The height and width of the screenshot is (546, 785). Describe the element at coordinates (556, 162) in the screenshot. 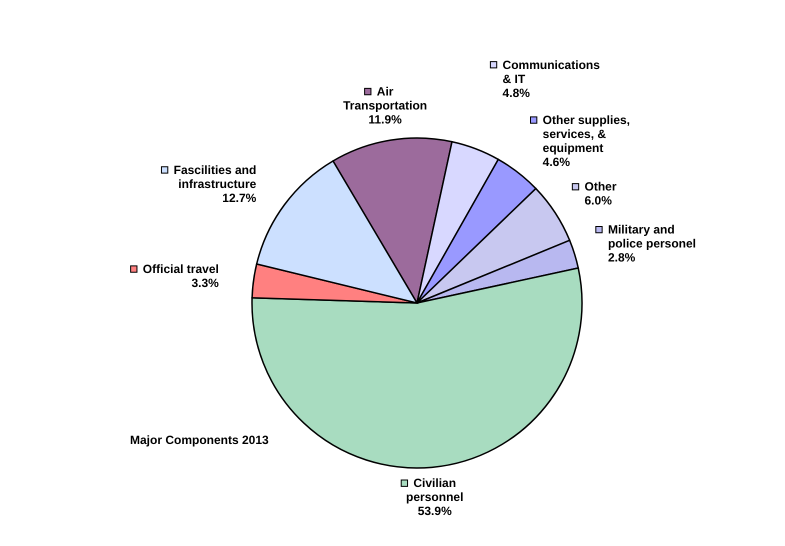

I see `data-label: 4.6%` at that location.